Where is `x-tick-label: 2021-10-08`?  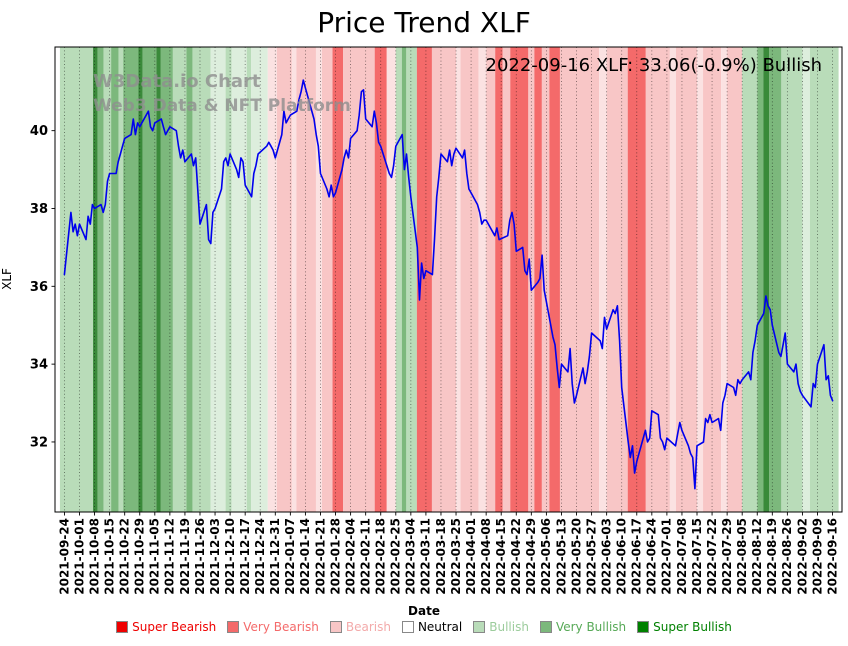 x-tick-label: 2021-10-08 is located at coordinates (94, 556).